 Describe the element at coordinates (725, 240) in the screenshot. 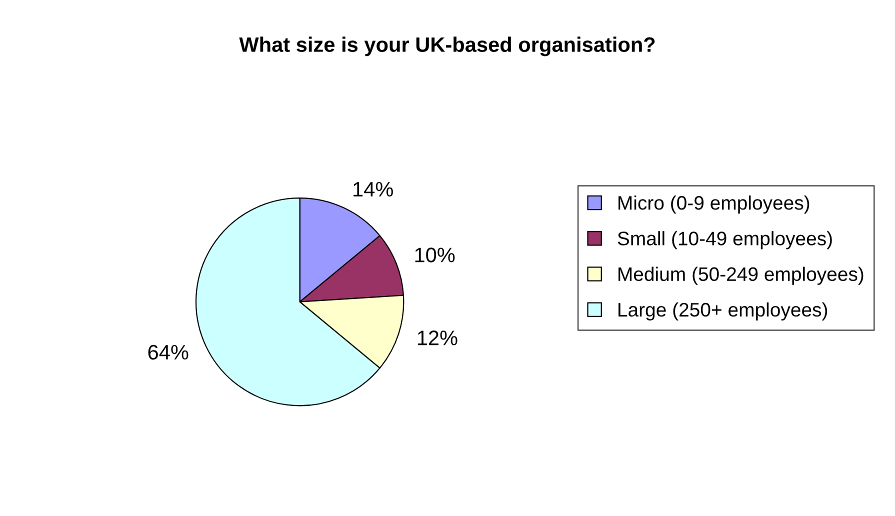

I see `legend-label: Small (10-49 employees)` at that location.